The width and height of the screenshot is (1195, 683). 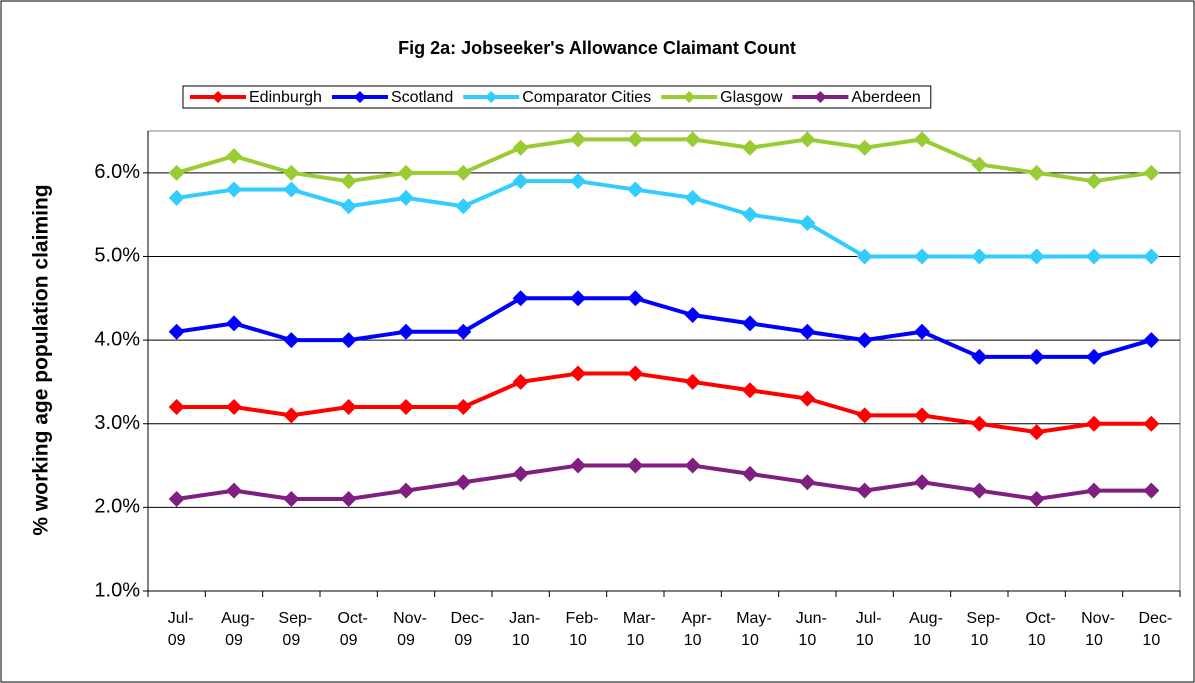 What do you see at coordinates (117, 256) in the screenshot?
I see `y-tick-label: 5.0%` at bounding box center [117, 256].